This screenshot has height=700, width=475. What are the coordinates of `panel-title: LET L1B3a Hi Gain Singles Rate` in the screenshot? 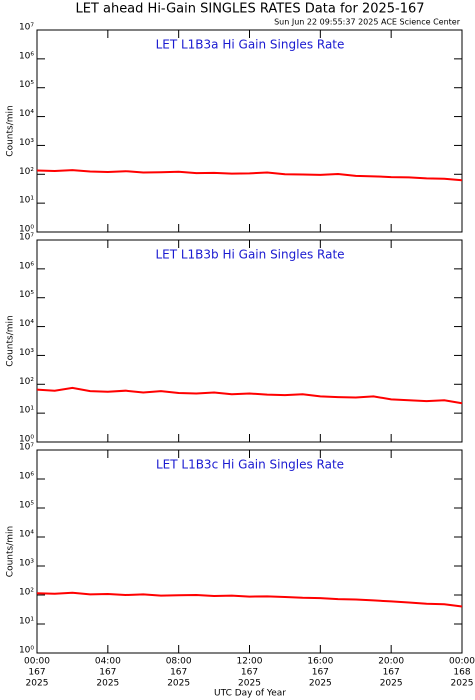 It's located at (250, 45).